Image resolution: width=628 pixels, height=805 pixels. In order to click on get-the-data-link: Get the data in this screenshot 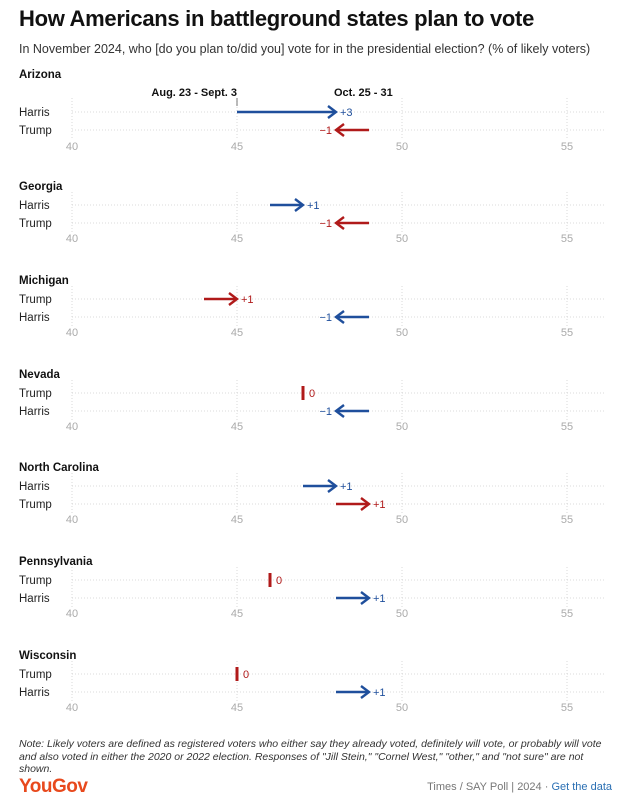, I will do `click(581, 787)`.